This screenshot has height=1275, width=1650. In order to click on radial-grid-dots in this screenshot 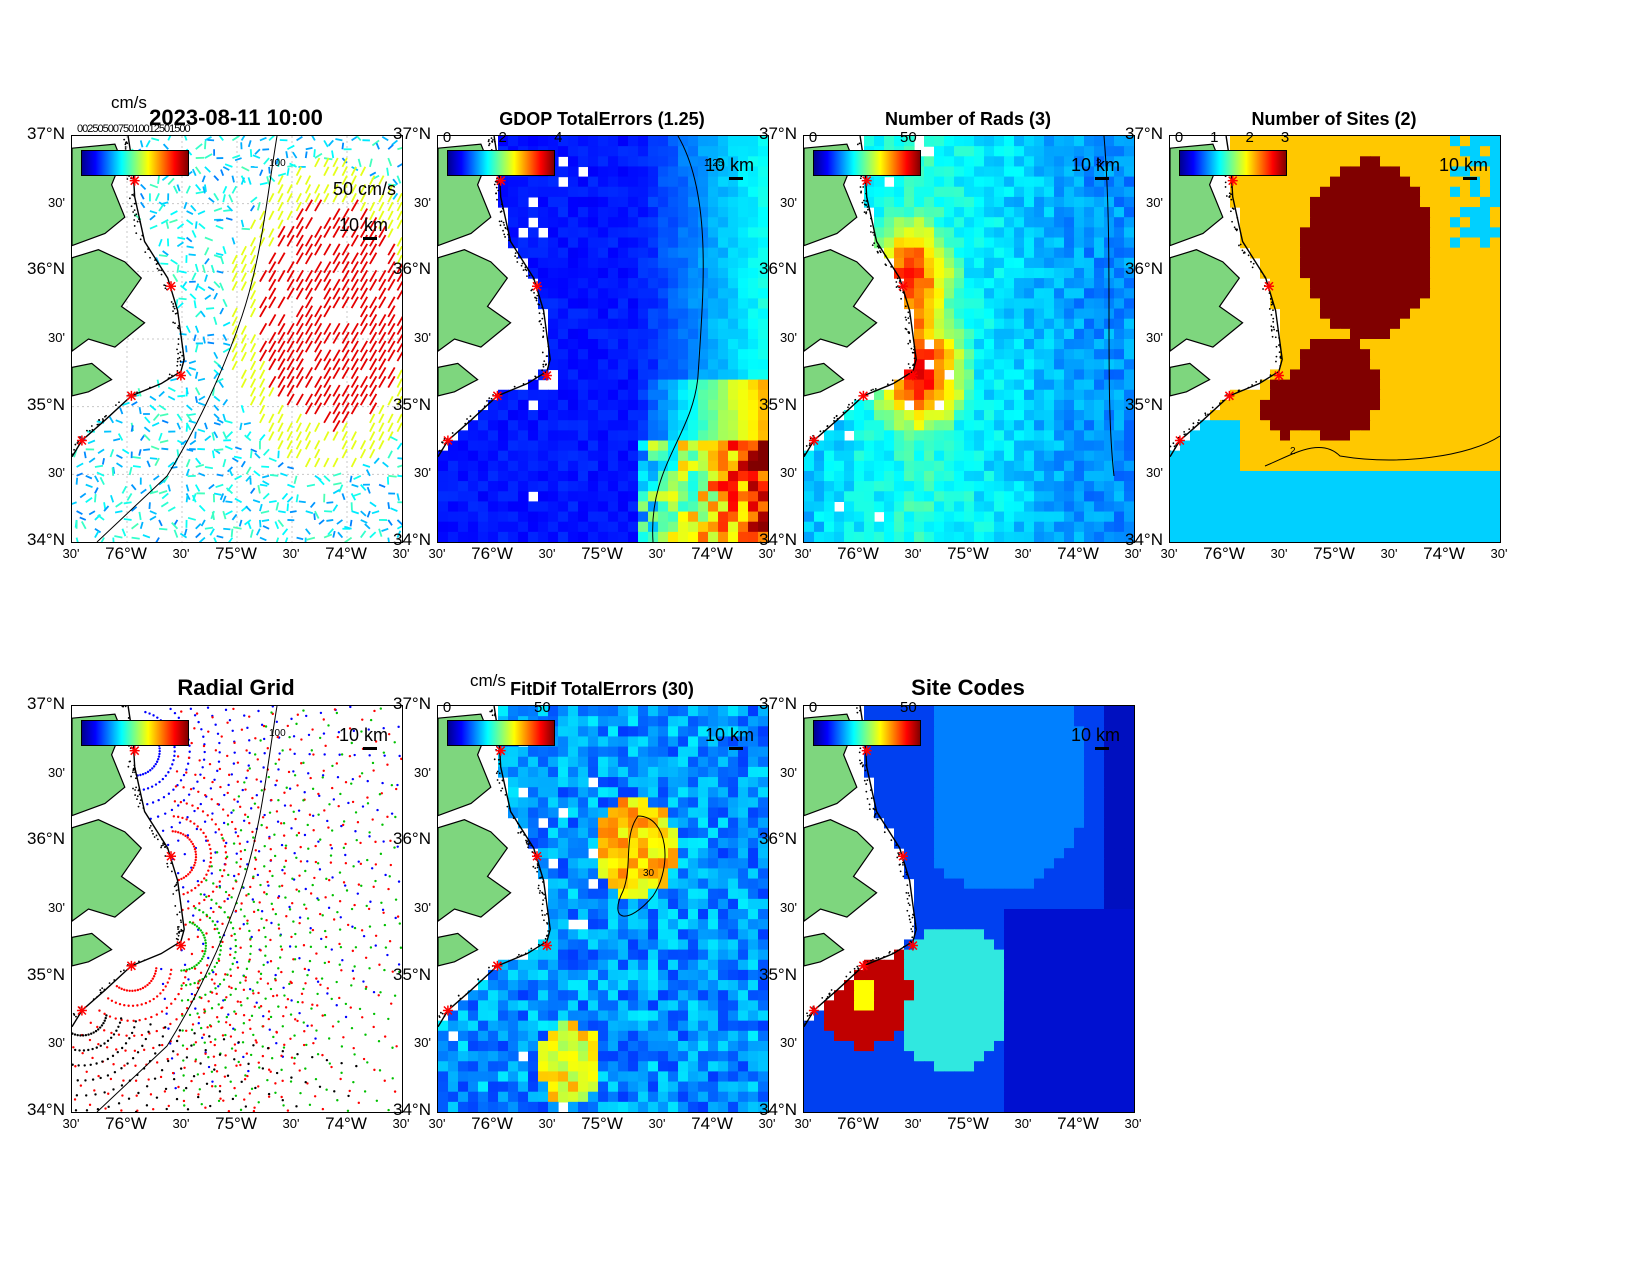, I will do `click(237, 909)`.